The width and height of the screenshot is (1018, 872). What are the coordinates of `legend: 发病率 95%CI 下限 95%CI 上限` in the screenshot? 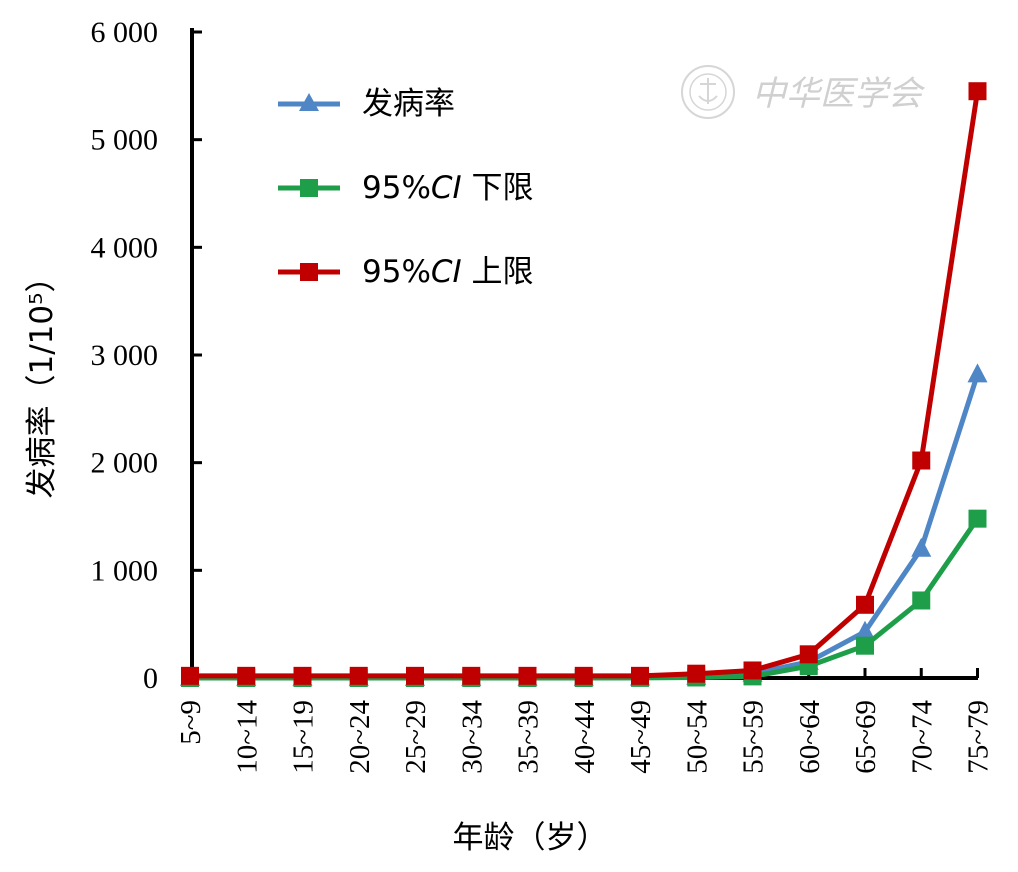 It's located at (406, 188).